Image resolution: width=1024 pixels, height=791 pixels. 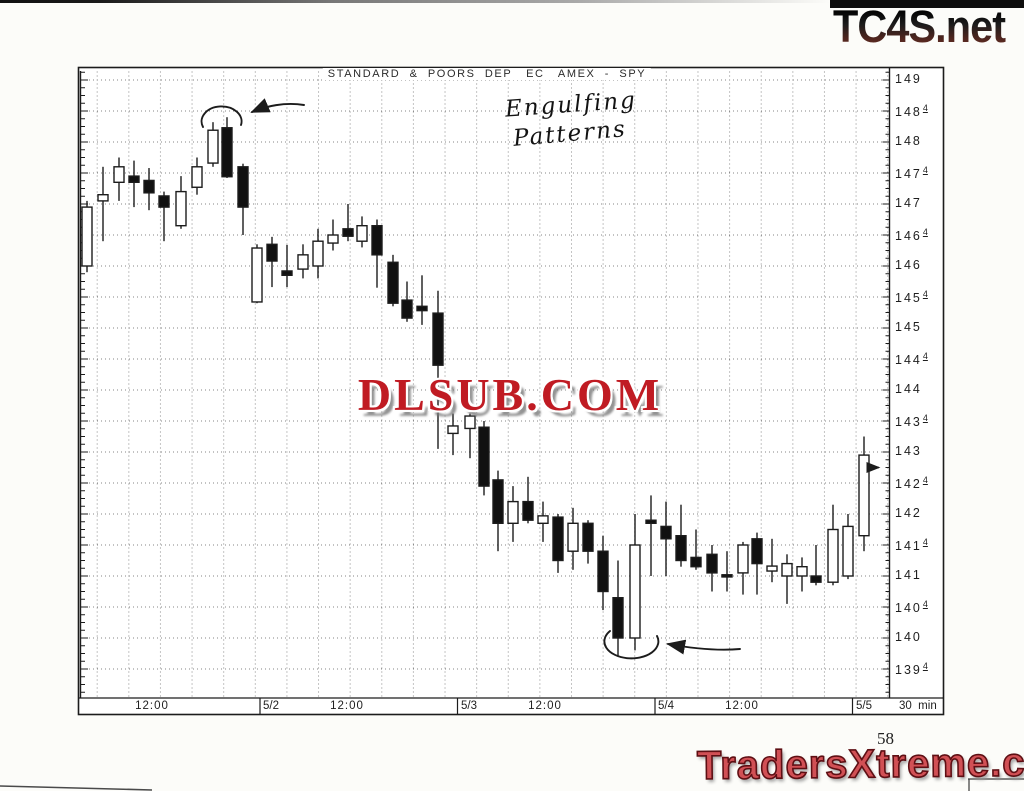 I want to click on x-axis-day-label: 5/2, so click(x=271, y=706).